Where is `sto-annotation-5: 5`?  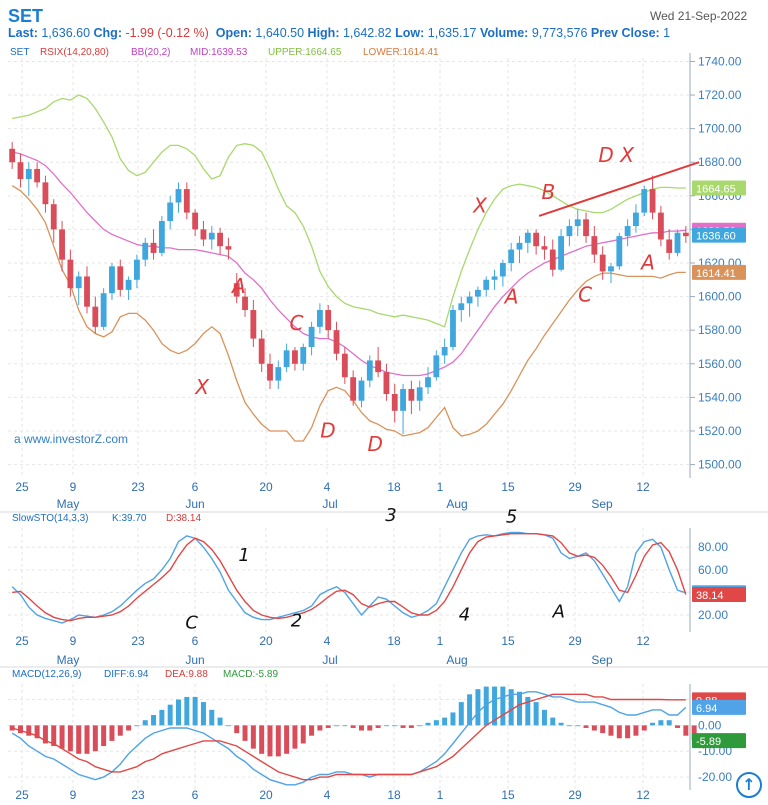 sto-annotation-5: 5 is located at coordinates (511, 516).